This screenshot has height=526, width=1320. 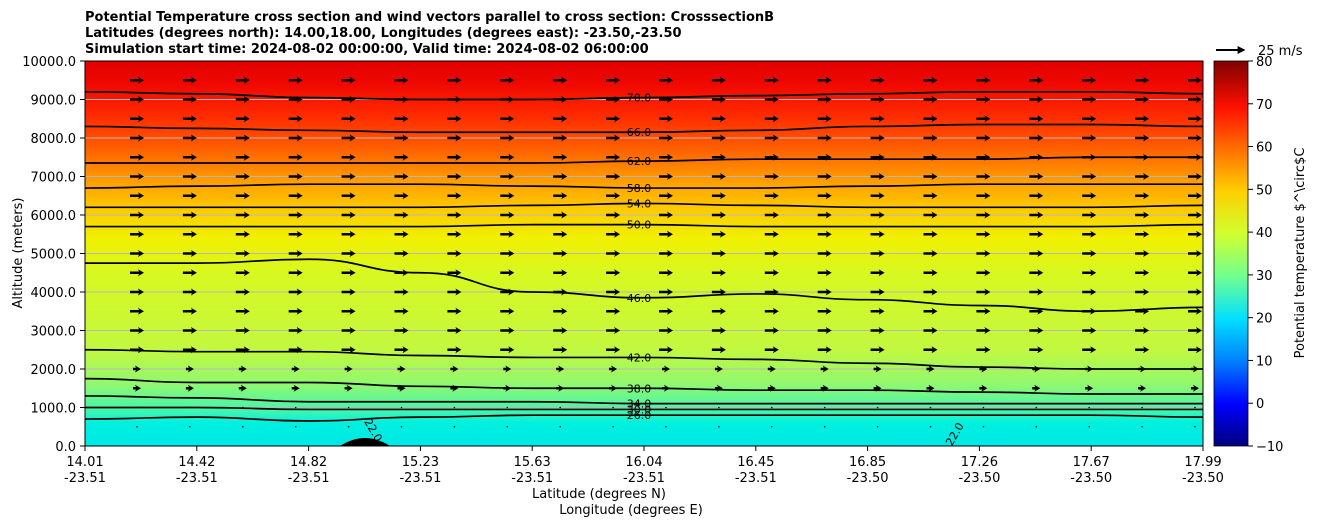 What do you see at coordinates (643, 462) in the screenshot?
I see `x-tick-label-lat: 16.04` at bounding box center [643, 462].